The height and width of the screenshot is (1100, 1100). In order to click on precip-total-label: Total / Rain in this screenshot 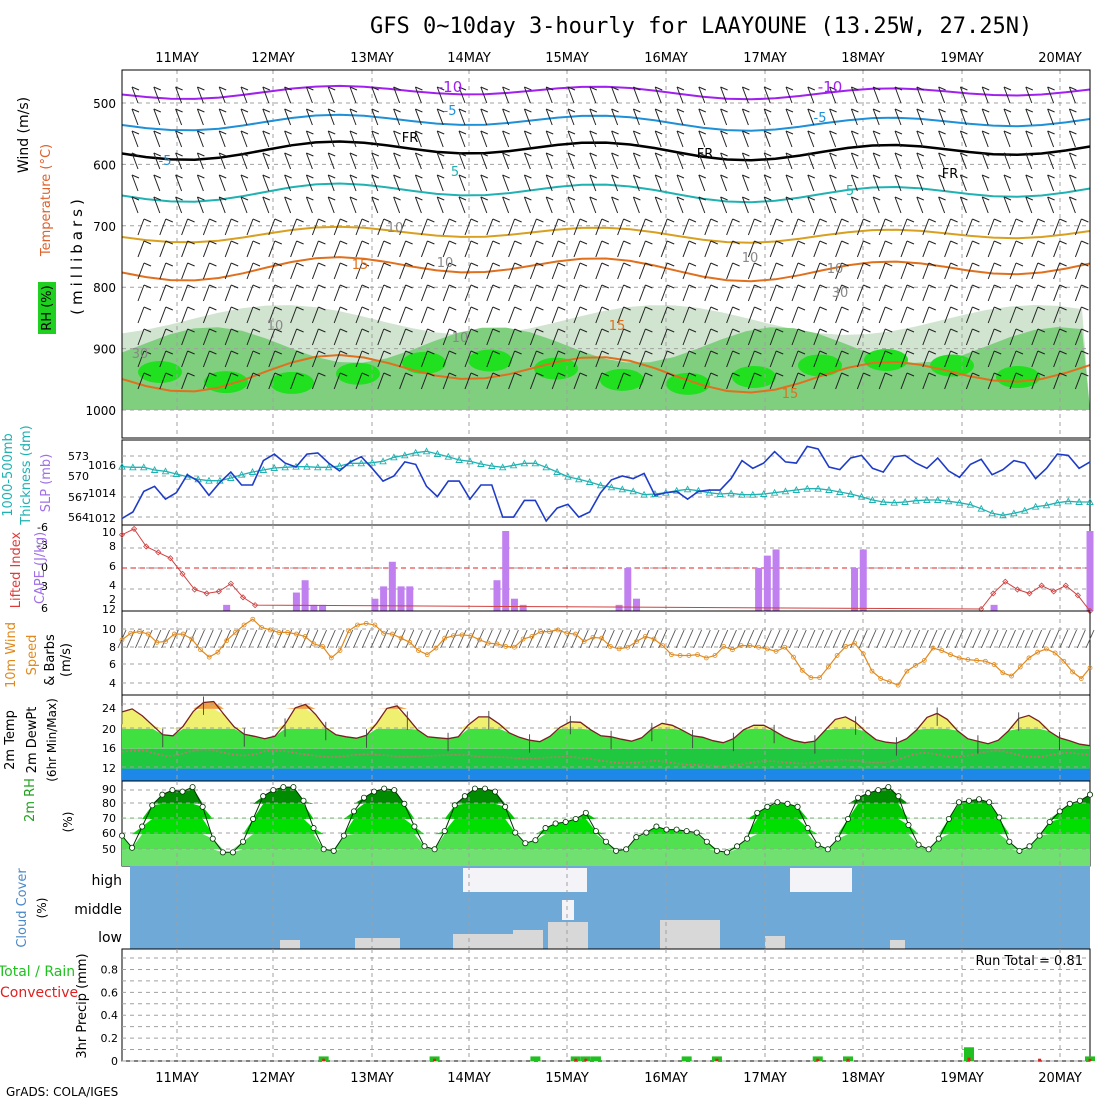, I will do `click(37, 972)`.